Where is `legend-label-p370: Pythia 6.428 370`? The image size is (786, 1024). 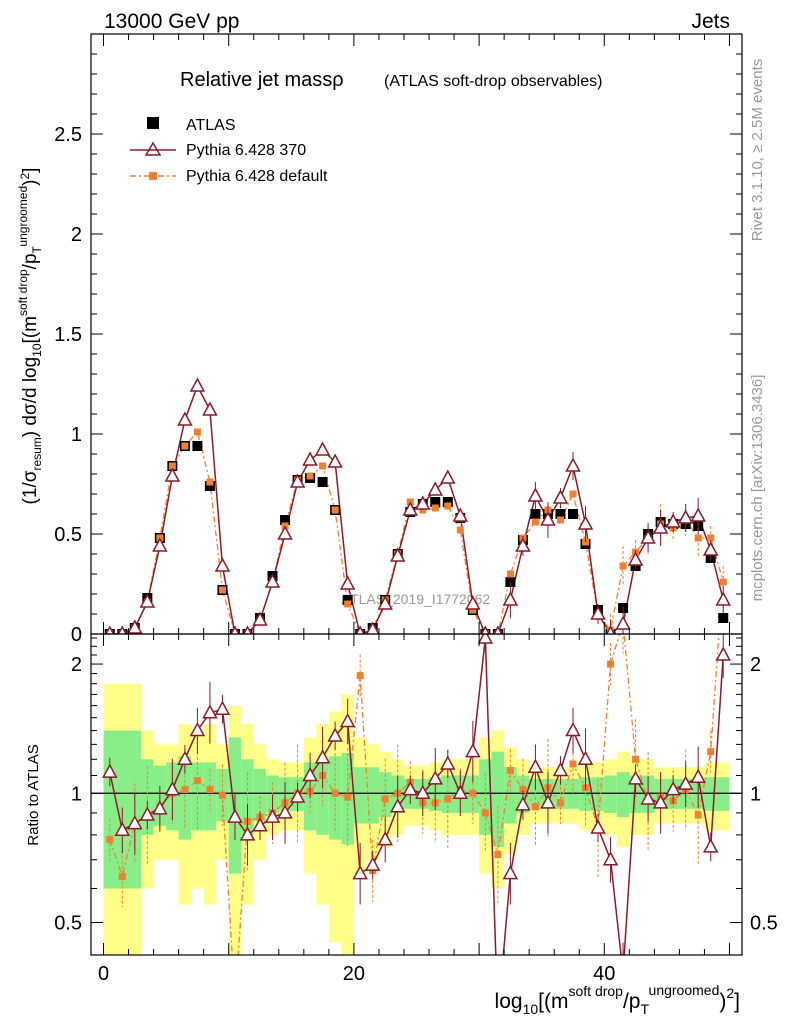
legend-label-p370: Pythia 6.428 370 is located at coordinates (246, 150).